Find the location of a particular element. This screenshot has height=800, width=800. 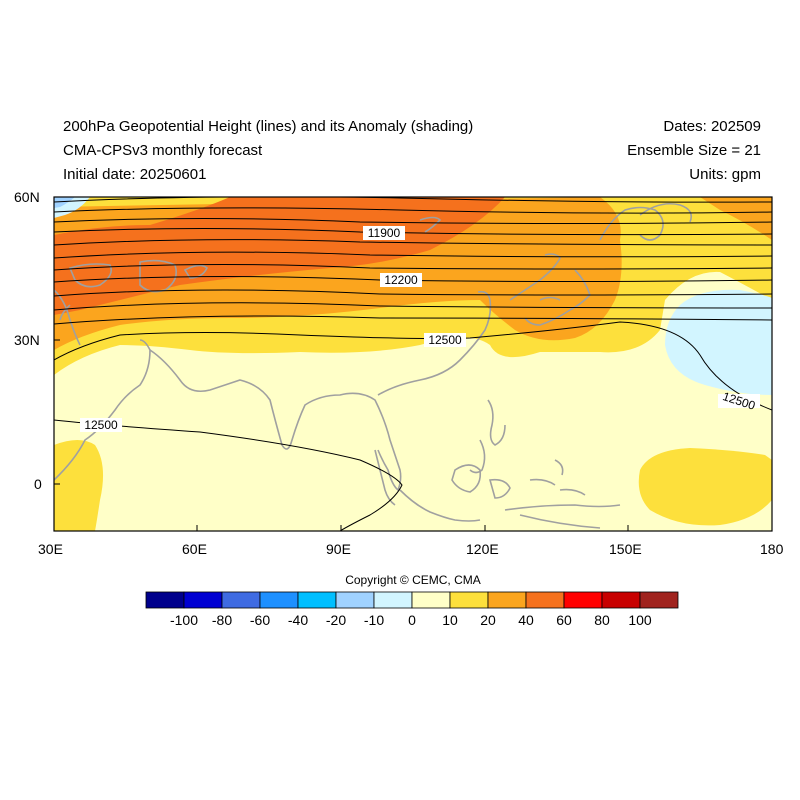

colorbar is located at coordinates (412, 600).